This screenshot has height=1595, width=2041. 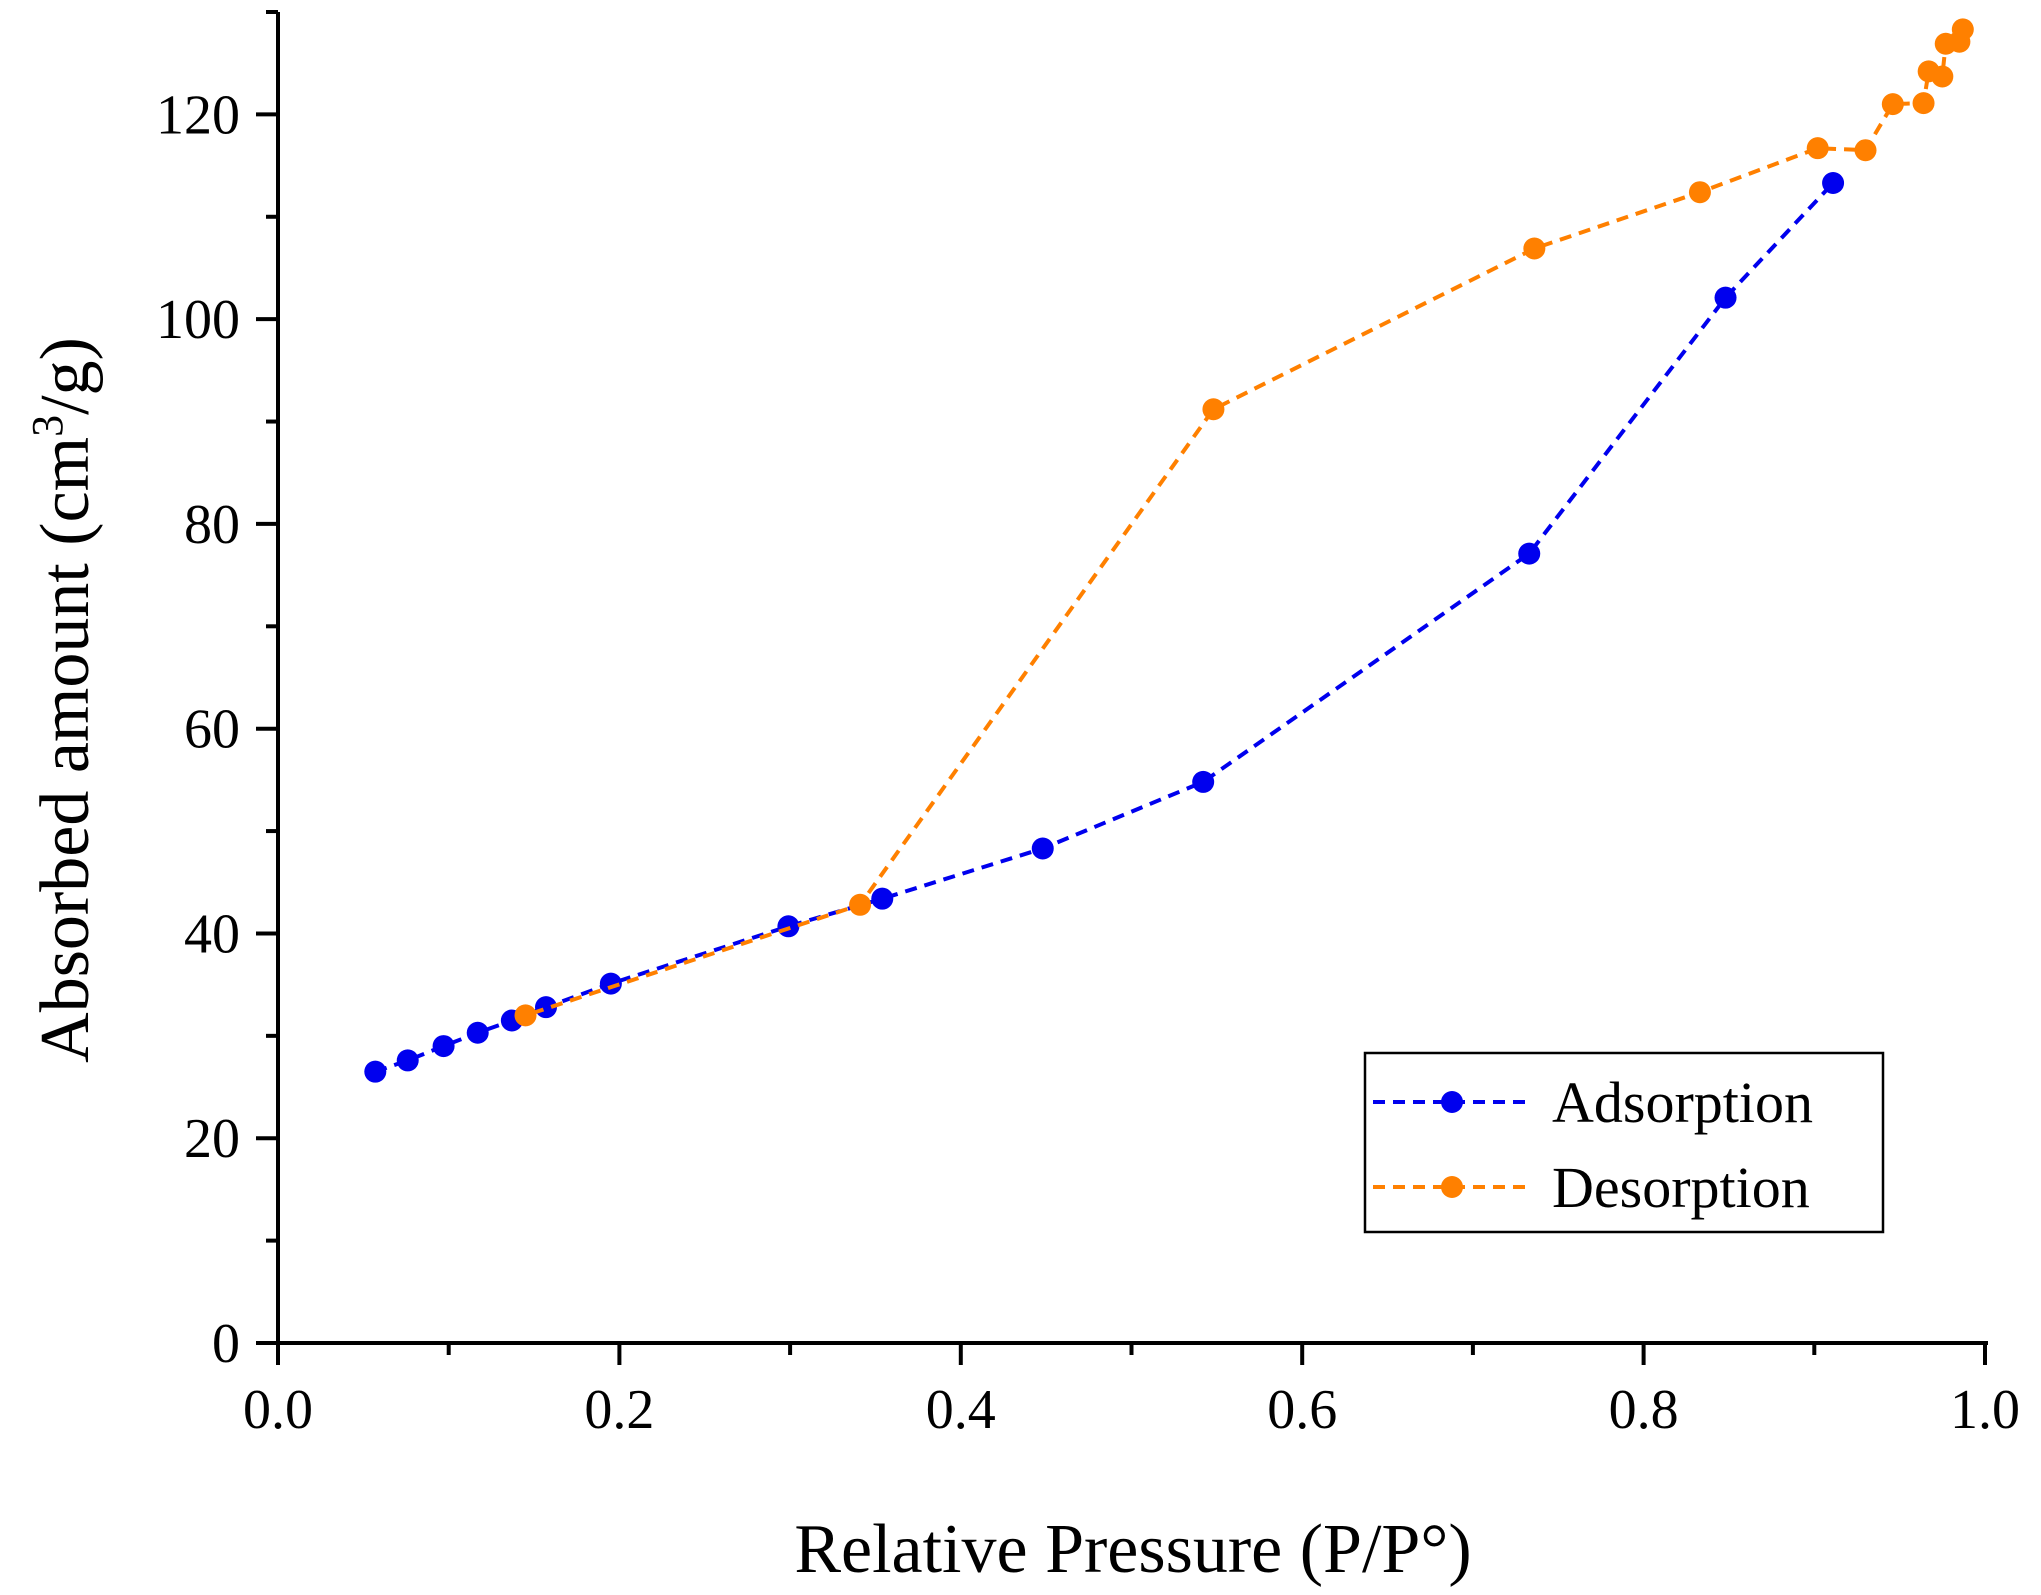 I want to click on x-tick-label: 1.0, so click(x=1985, y=1410).